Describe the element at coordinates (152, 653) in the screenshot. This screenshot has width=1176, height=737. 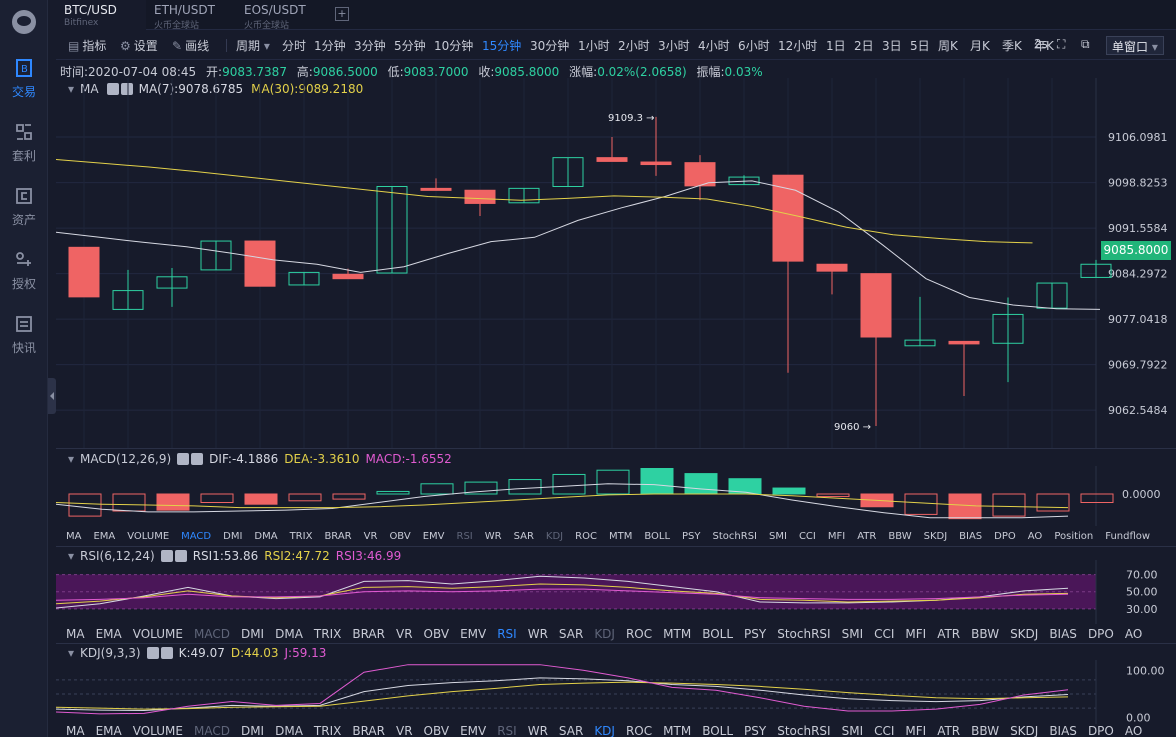
I see `kdj-settings-icon` at that location.